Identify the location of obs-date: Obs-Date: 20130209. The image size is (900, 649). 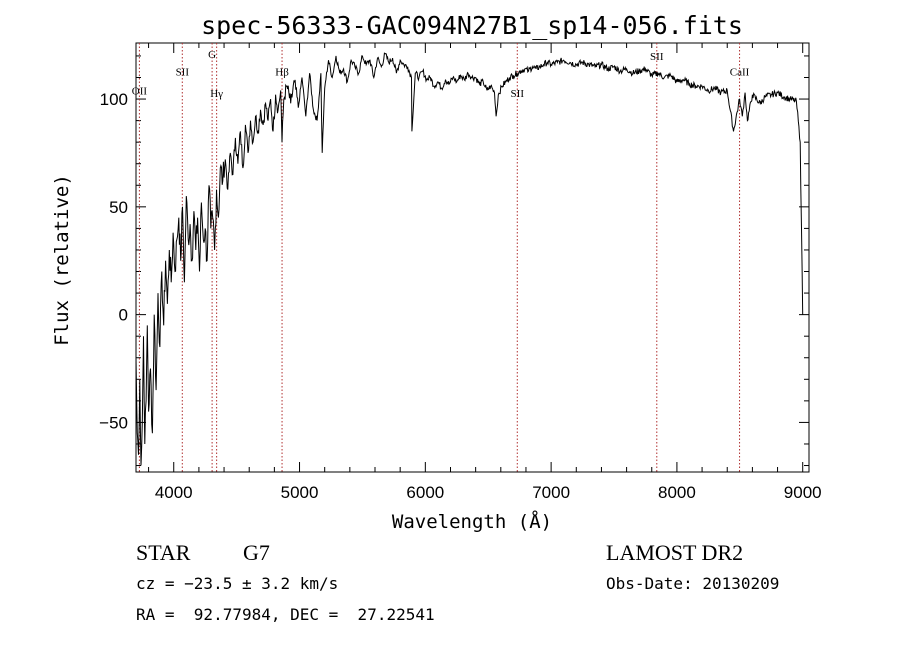
(692, 583).